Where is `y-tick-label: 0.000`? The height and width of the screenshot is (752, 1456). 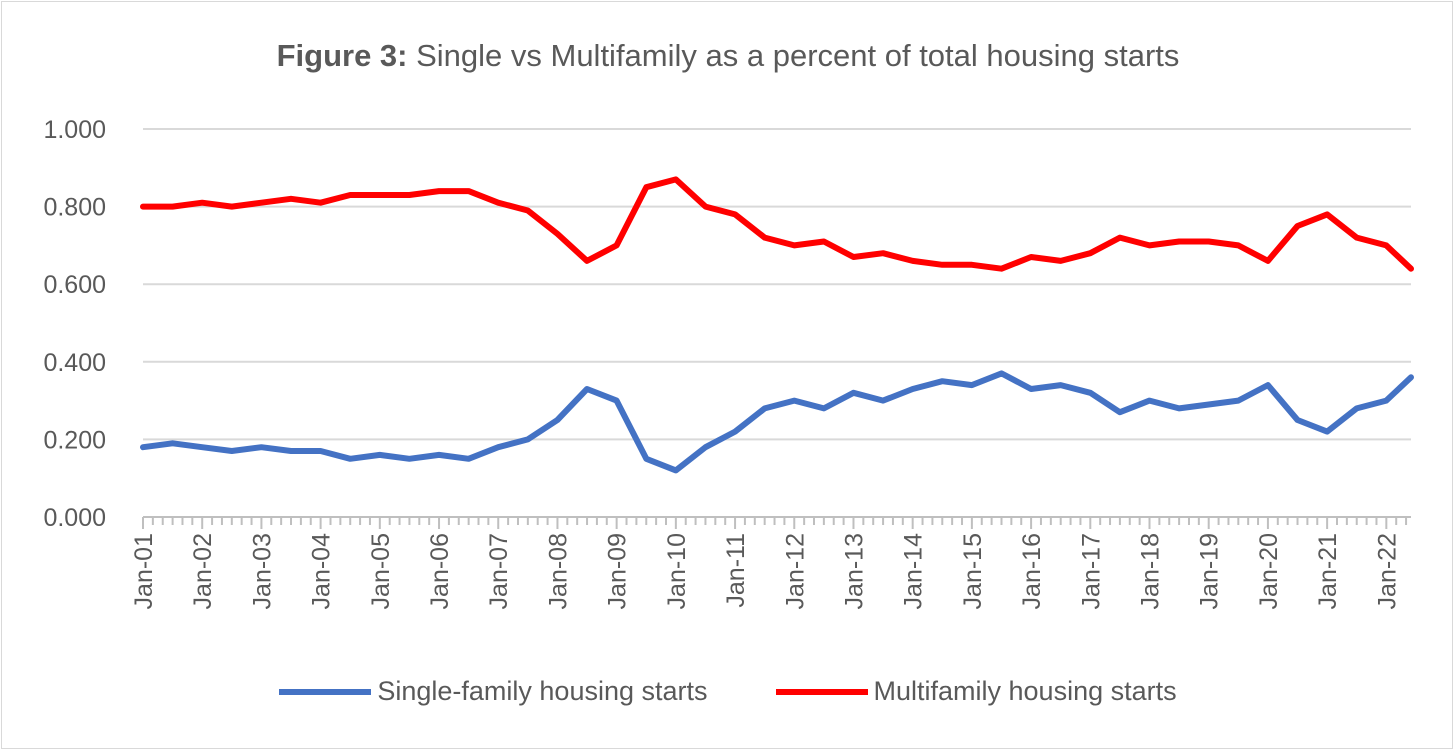 y-tick-label: 0.000 is located at coordinates (74, 518).